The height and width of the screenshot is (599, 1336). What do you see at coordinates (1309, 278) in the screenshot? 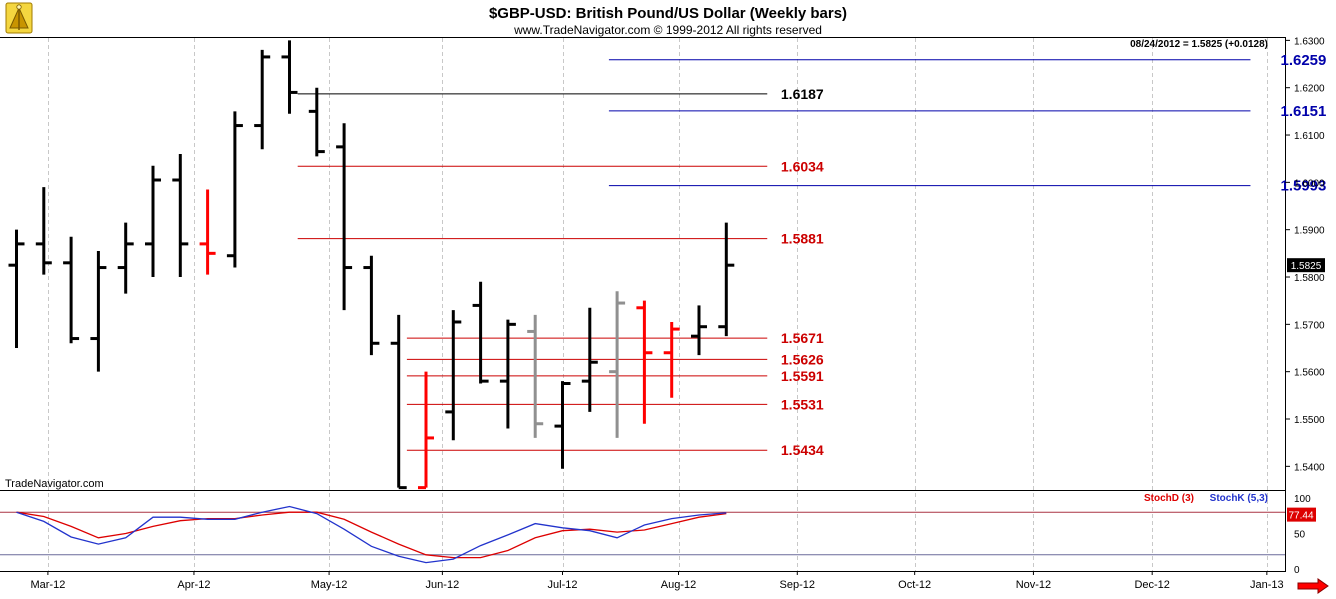
I see `price-axis-tick-label: 1.5800` at bounding box center [1309, 278].